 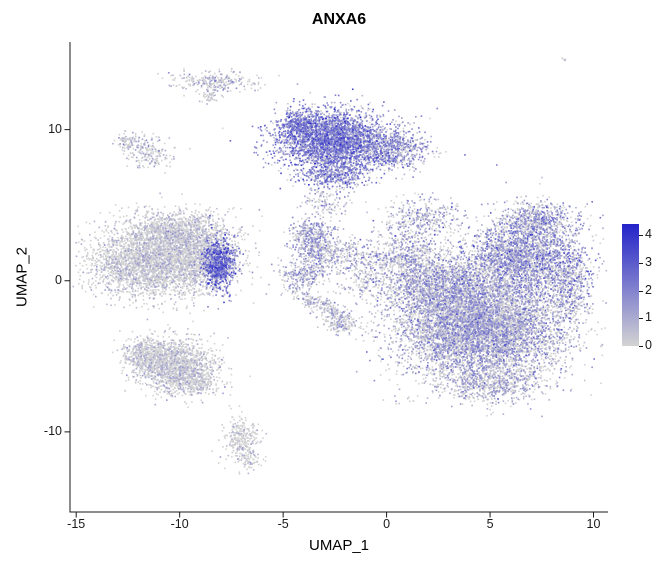 What do you see at coordinates (179, 524) in the screenshot?
I see `x-tick-label: -10` at bounding box center [179, 524].